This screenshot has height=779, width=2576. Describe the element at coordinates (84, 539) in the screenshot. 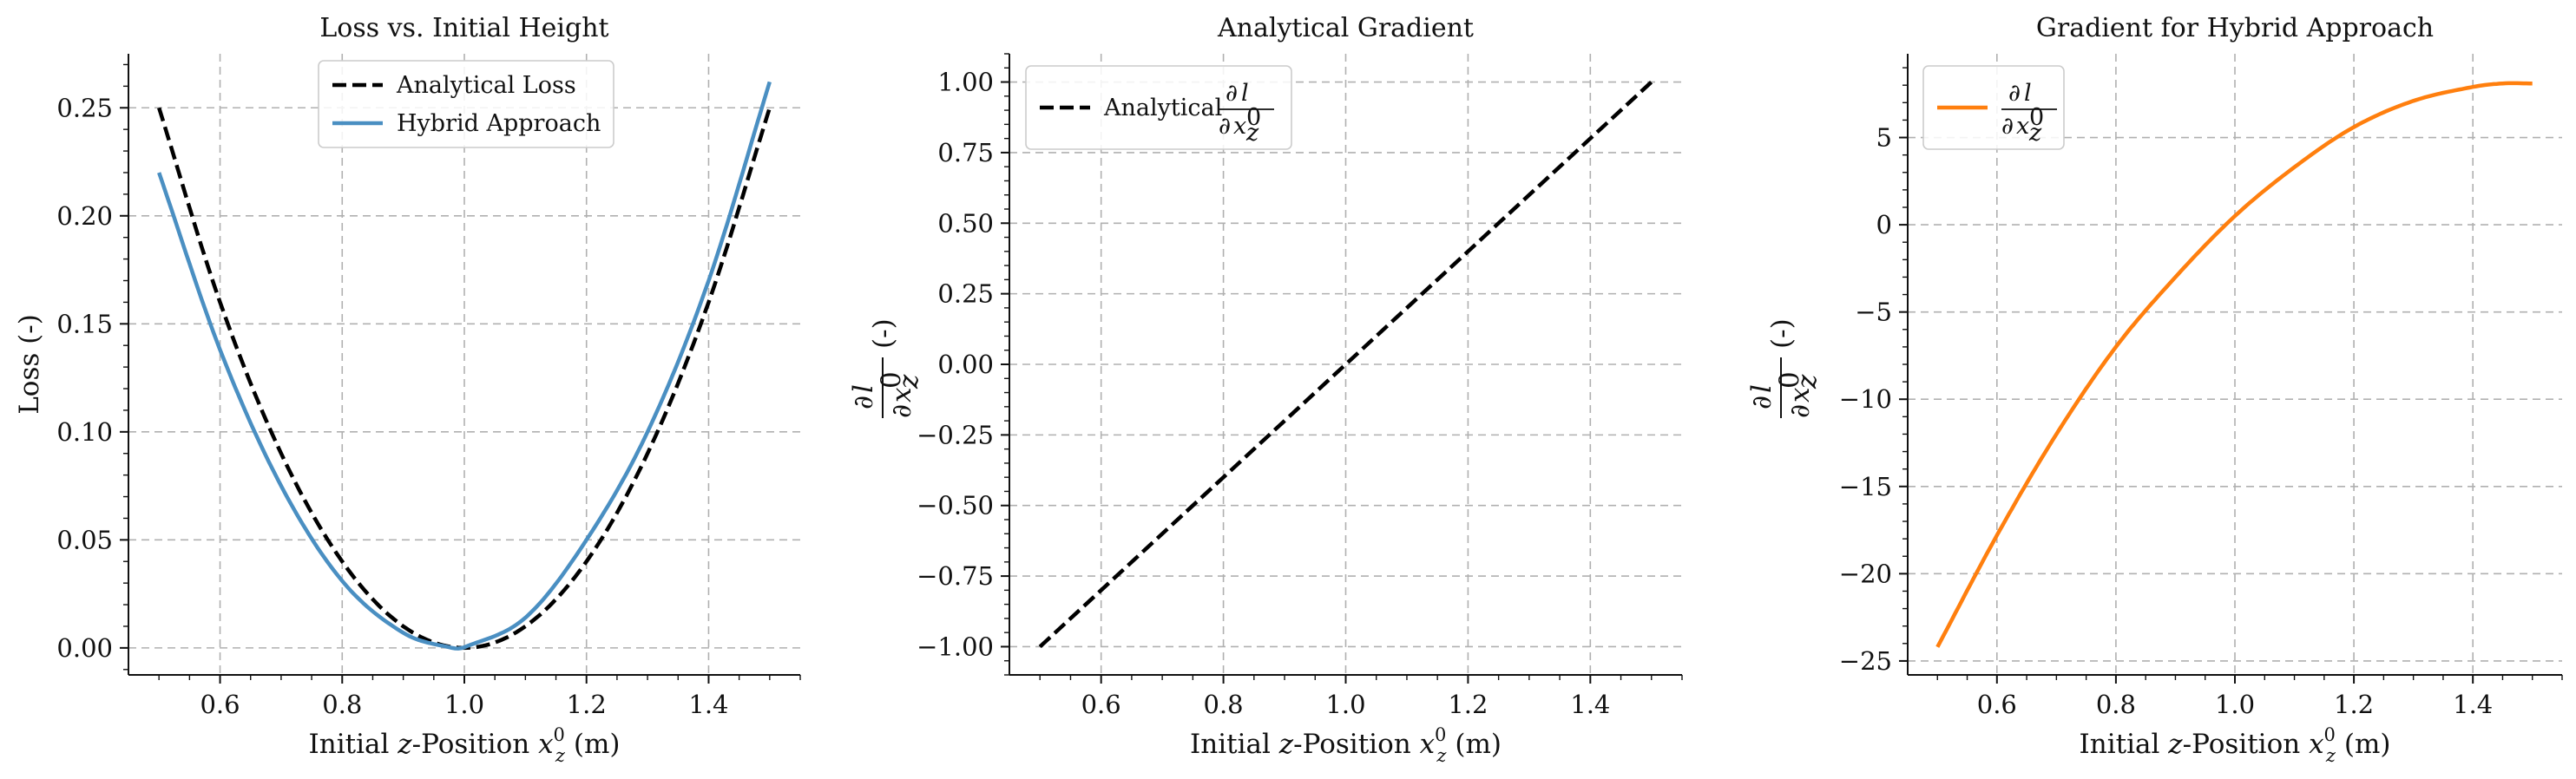

I see `y-tick-label: 0.05` at that location.